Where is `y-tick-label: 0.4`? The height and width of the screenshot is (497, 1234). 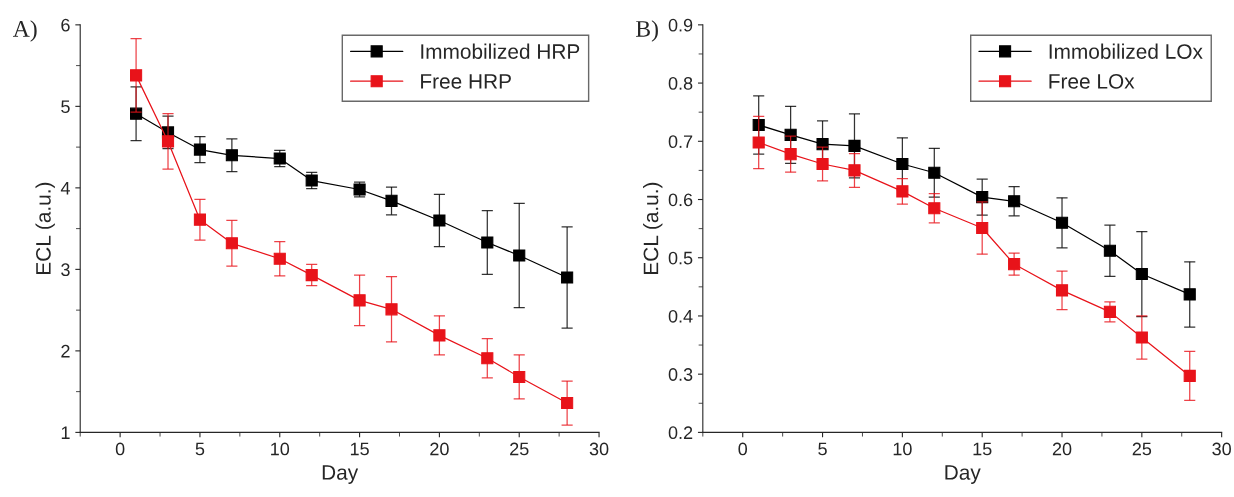
y-tick-label: 0.4 is located at coordinates (680, 316).